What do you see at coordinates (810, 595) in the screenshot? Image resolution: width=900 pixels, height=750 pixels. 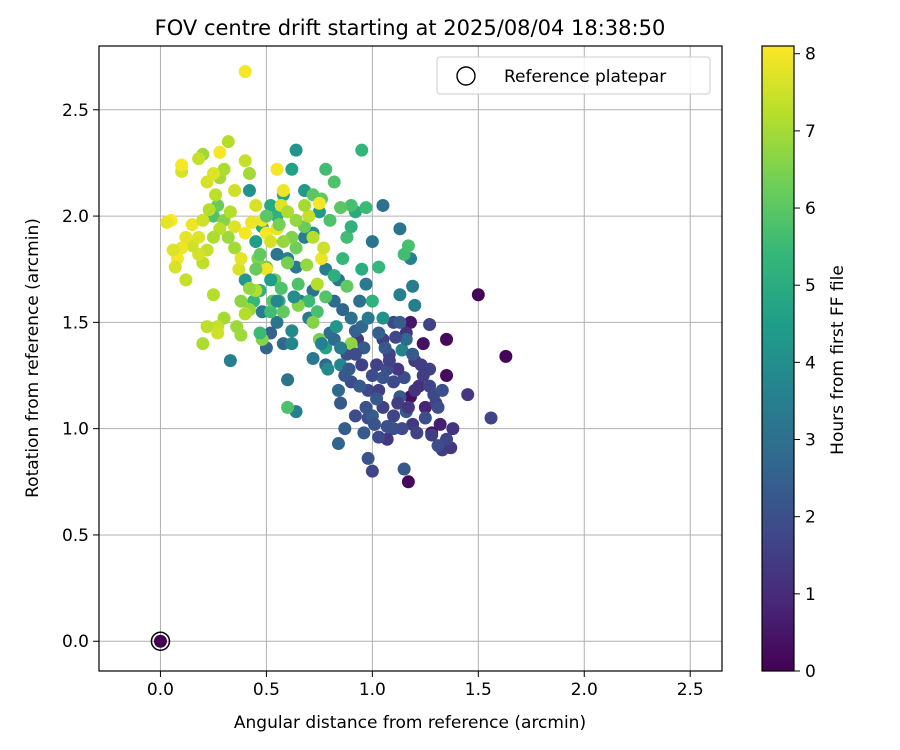 I see `colorbar-tick-label: 1` at bounding box center [810, 595].